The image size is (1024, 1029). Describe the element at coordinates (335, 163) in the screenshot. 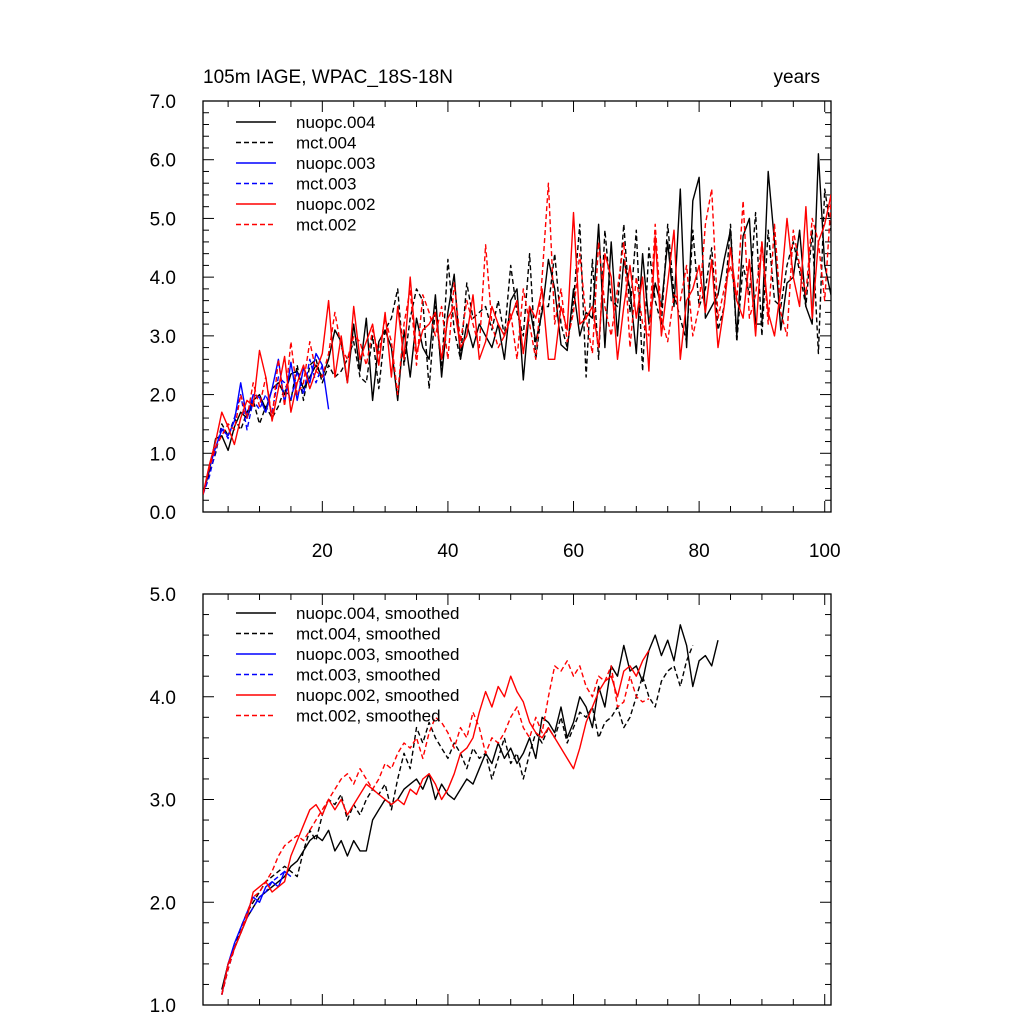

I see `legend-label: nuopc.003` at that location.